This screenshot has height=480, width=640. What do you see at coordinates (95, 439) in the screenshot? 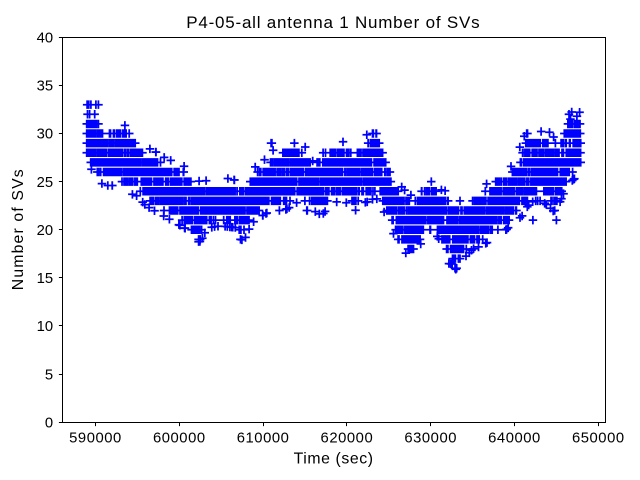
I see `svg-text: 590000` at bounding box center [95, 439].